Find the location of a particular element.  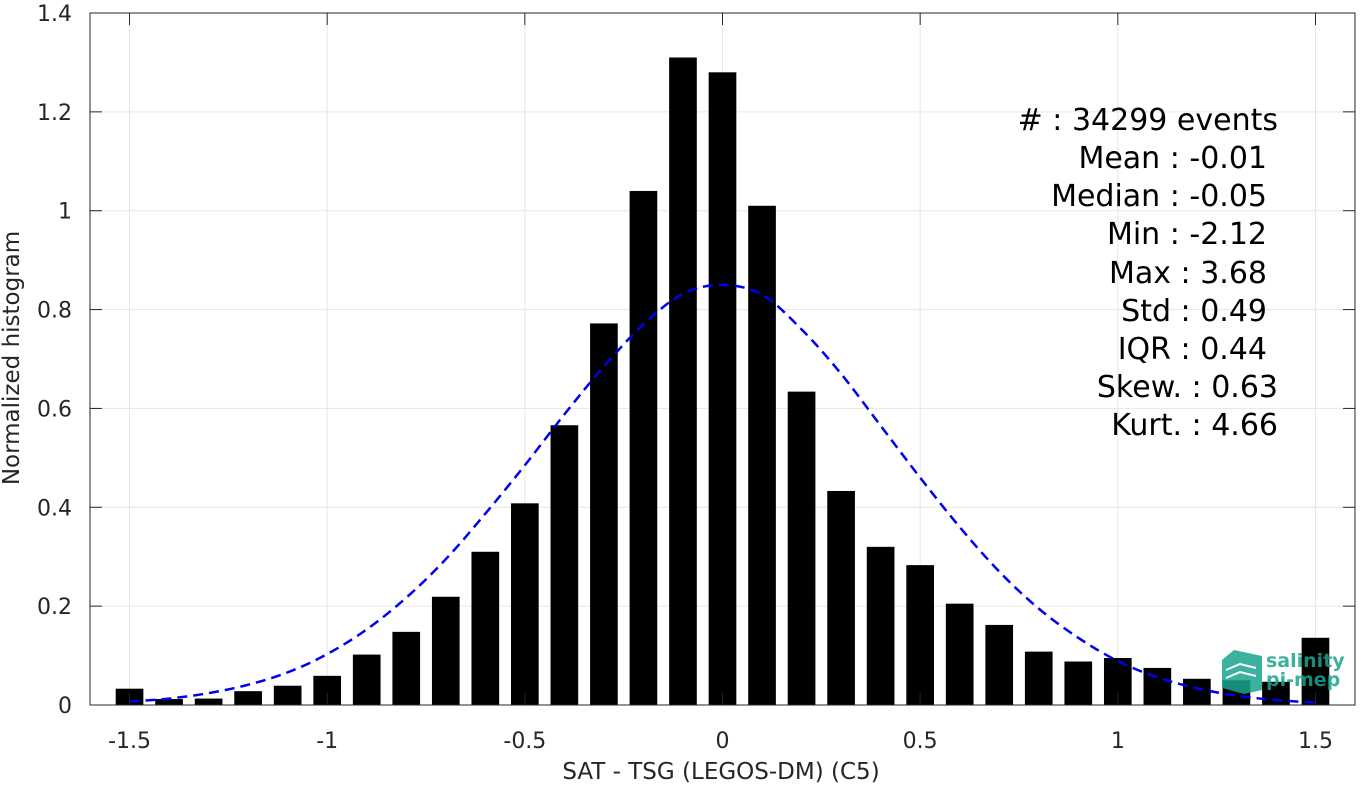

y-tick-label: 0.8 is located at coordinates (54, 311).